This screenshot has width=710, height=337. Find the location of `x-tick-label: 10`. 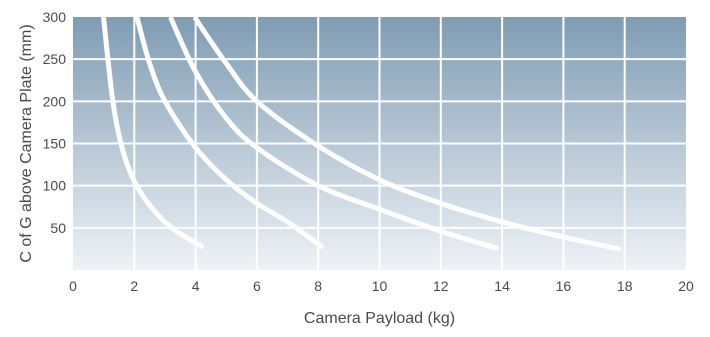

x-tick-label: 10 is located at coordinates (380, 286).